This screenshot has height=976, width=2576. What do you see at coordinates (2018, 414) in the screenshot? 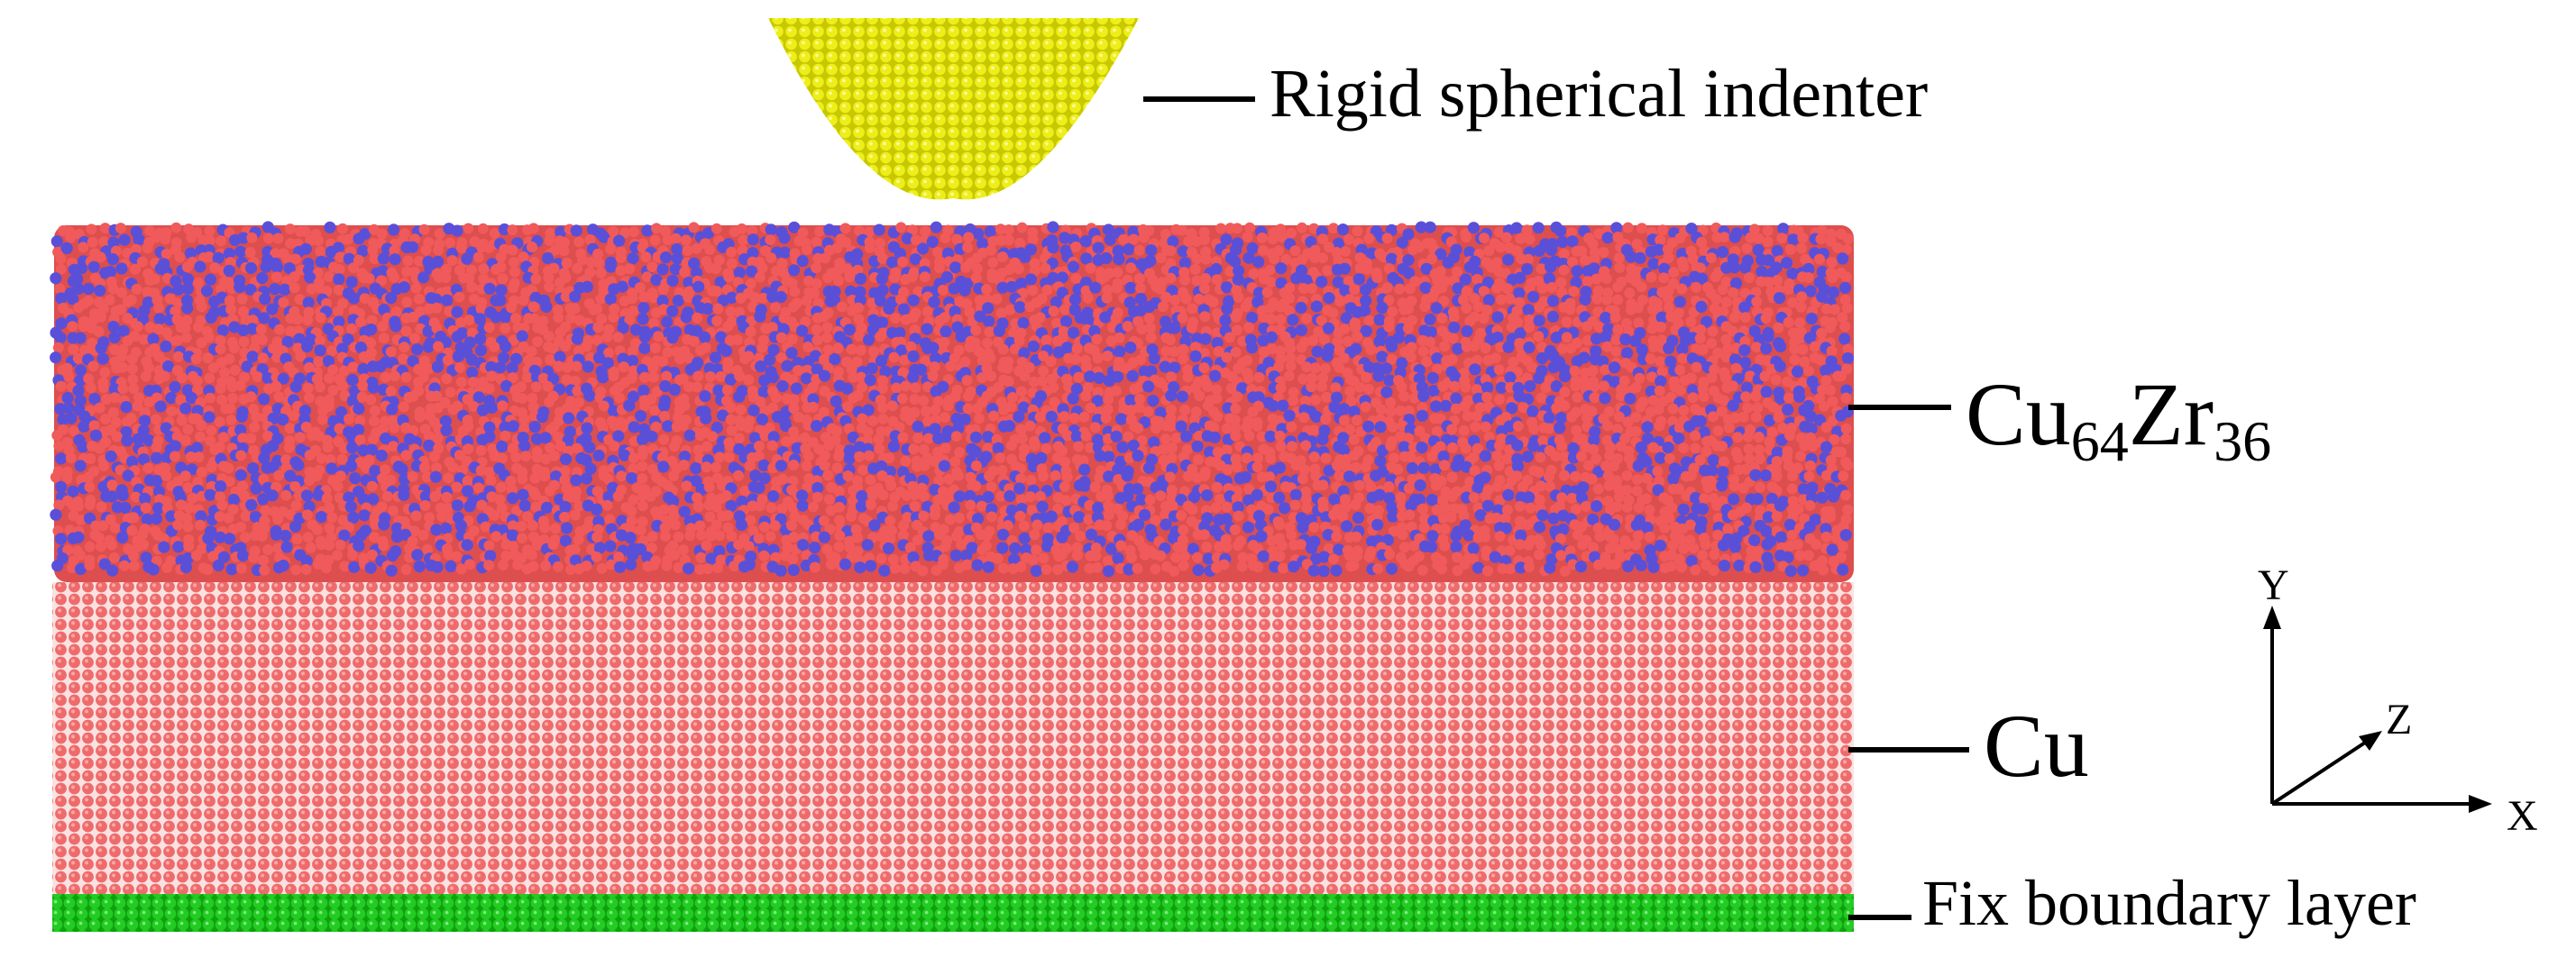
I see `label-cuzr-cu: Cu` at bounding box center [2018, 414].